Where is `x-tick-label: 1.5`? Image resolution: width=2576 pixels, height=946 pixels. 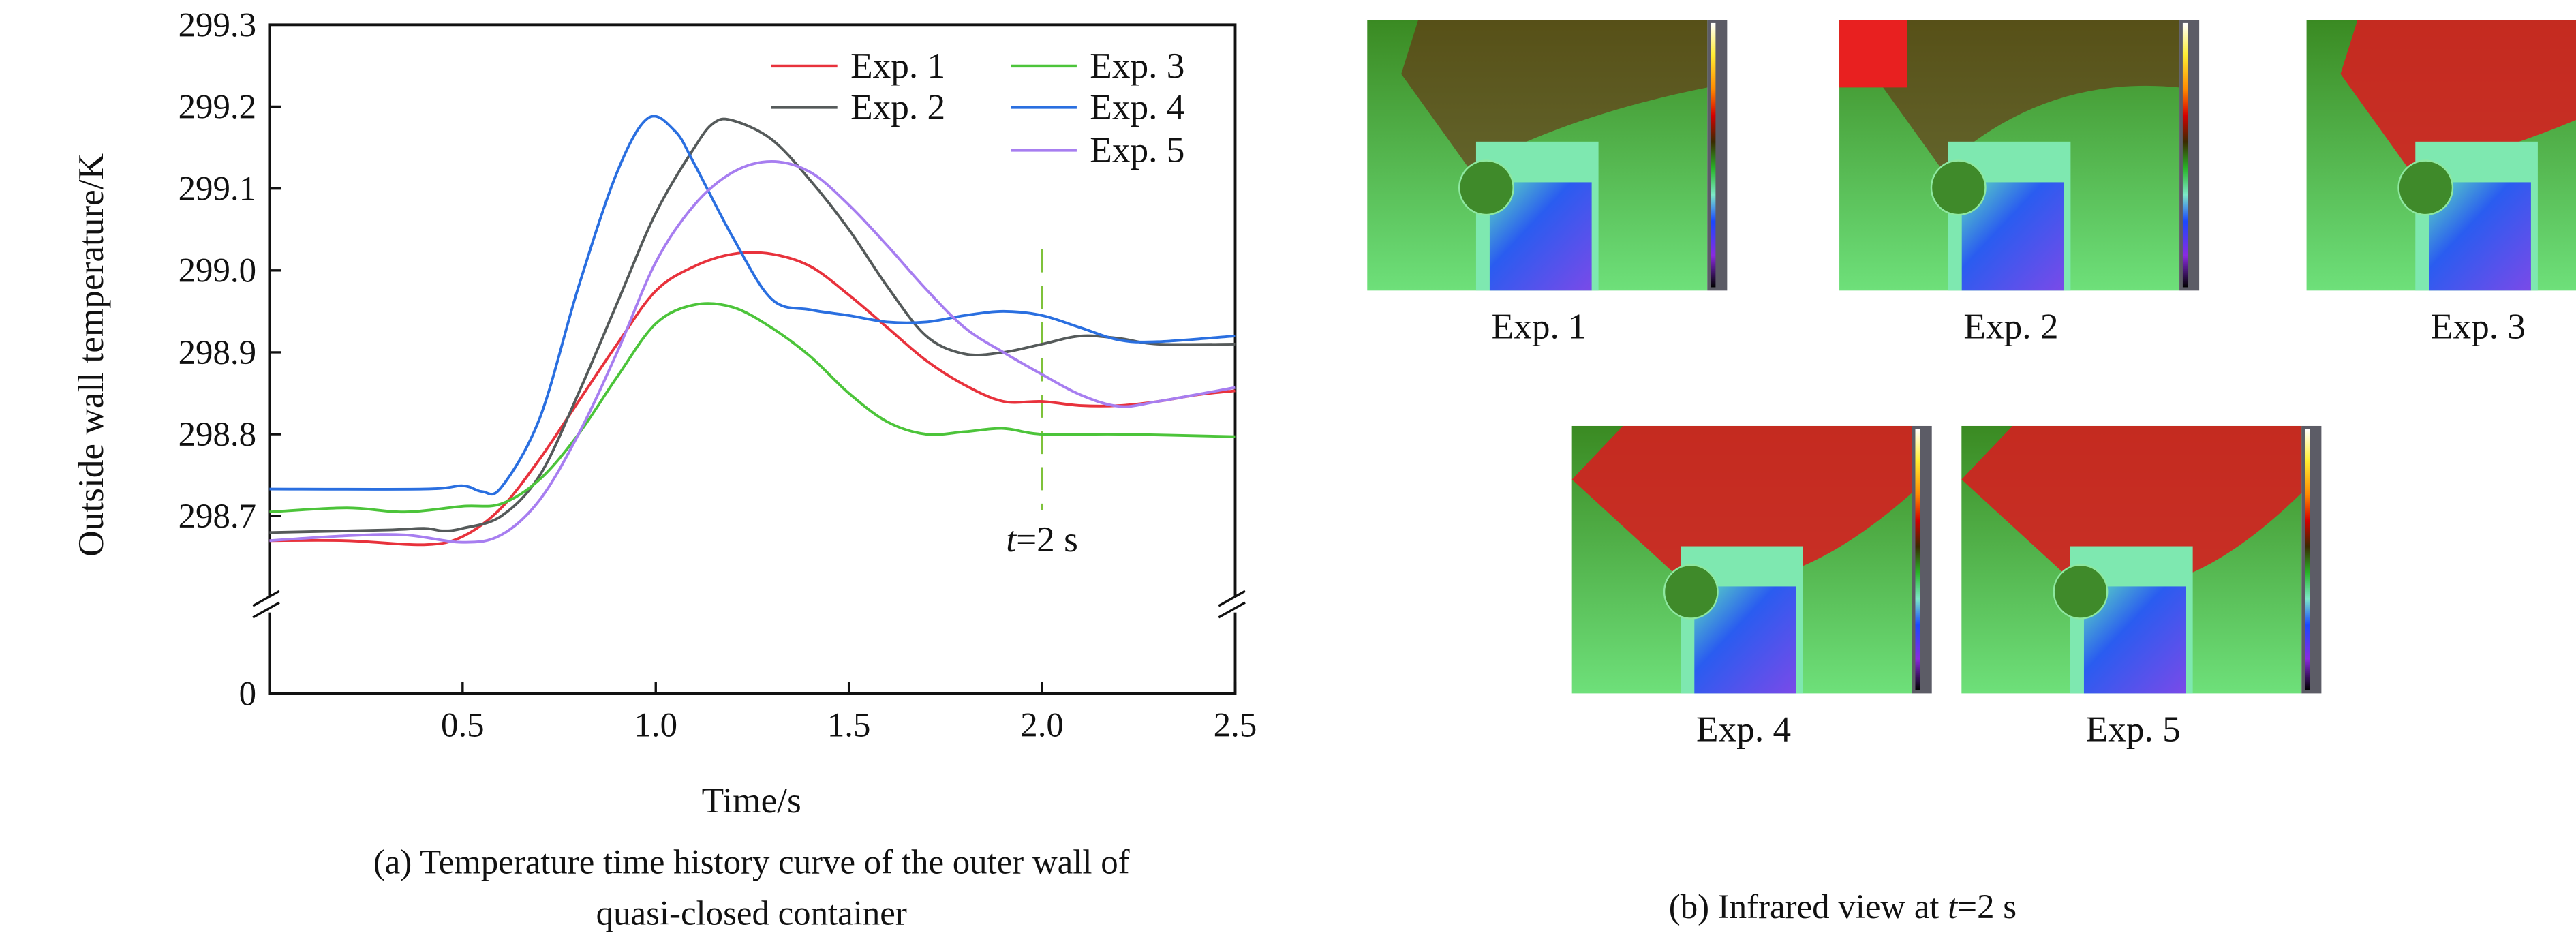 x-tick-label: 1.5 is located at coordinates (849, 725).